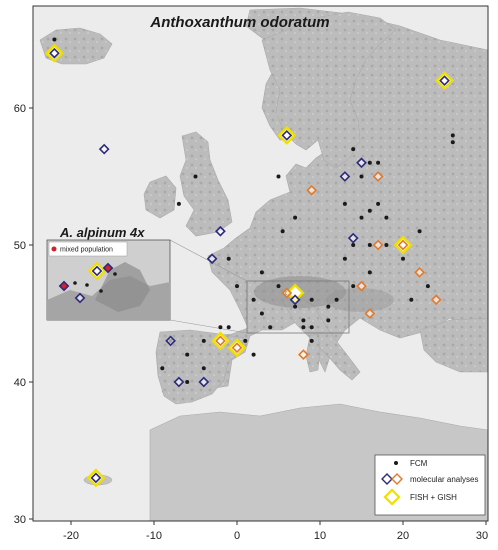 The image size is (498, 550). Describe the element at coordinates (320, 536) in the screenshot. I see `x-tick-label-4: 10` at that location.